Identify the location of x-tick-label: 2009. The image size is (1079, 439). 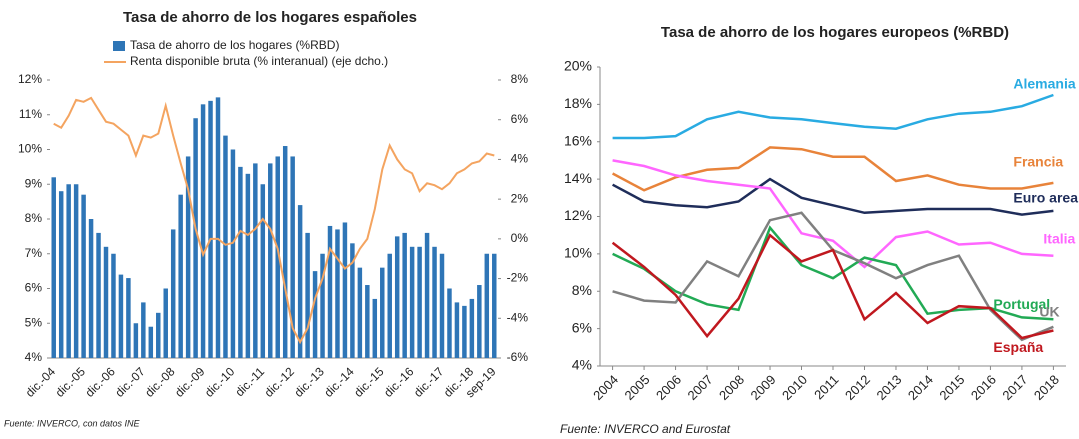
(763, 387).